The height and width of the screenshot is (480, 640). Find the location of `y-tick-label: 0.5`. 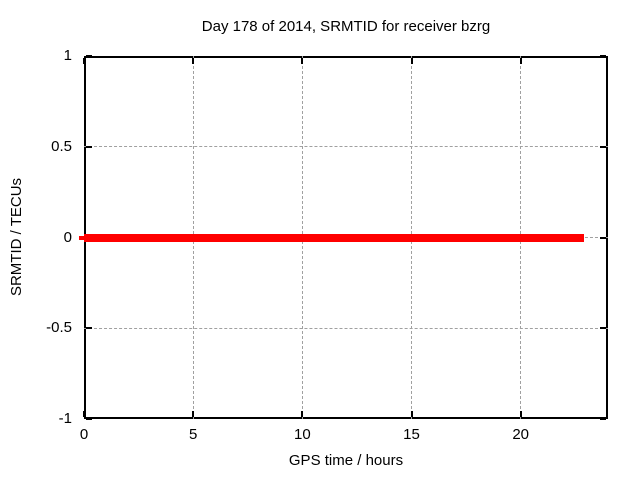

y-tick-label: 0.5 is located at coordinates (61, 146).